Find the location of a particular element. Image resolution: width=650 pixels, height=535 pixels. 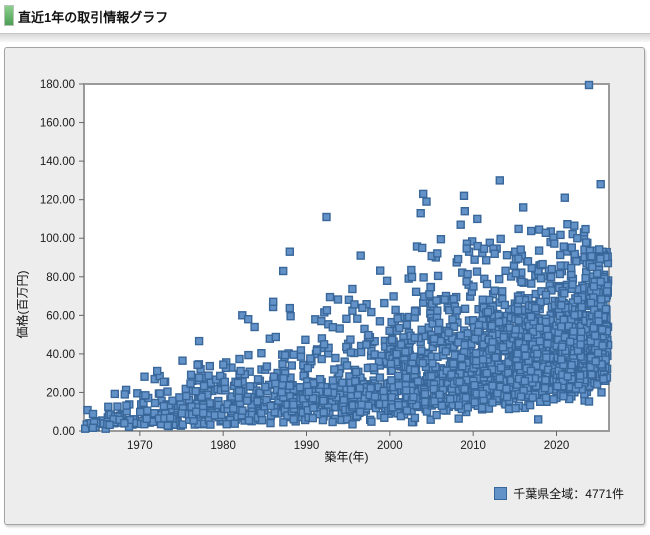

svg-text: 120.00 is located at coordinates (57, 201).